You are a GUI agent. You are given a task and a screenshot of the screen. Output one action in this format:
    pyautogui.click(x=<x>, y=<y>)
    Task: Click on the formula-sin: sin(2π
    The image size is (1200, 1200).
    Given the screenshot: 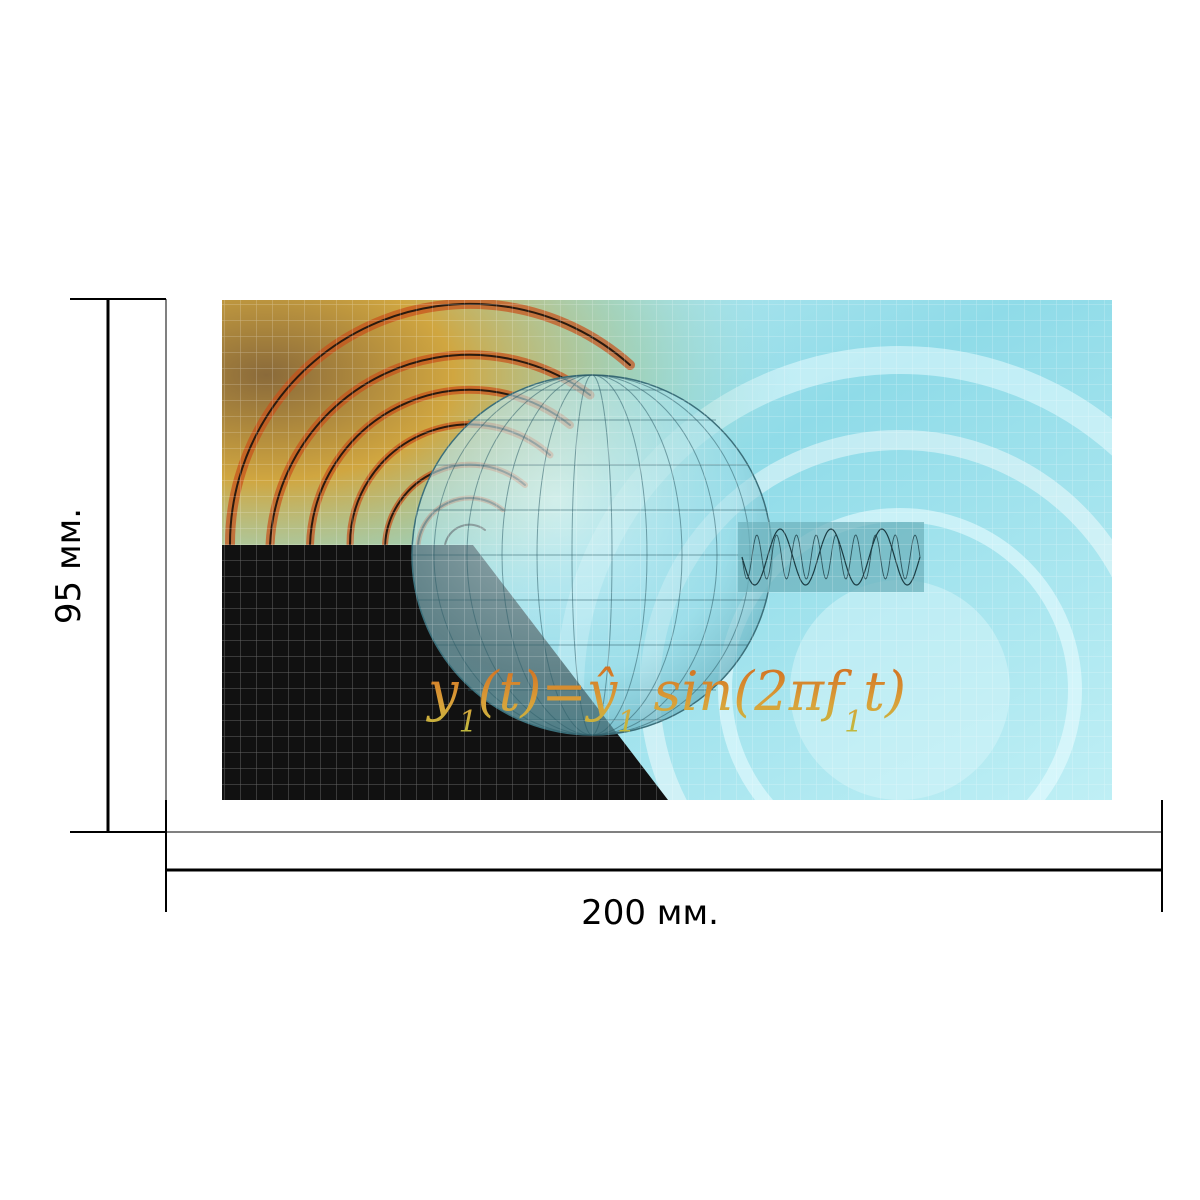 What is the action you would take?
    pyautogui.click(x=730, y=691)
    